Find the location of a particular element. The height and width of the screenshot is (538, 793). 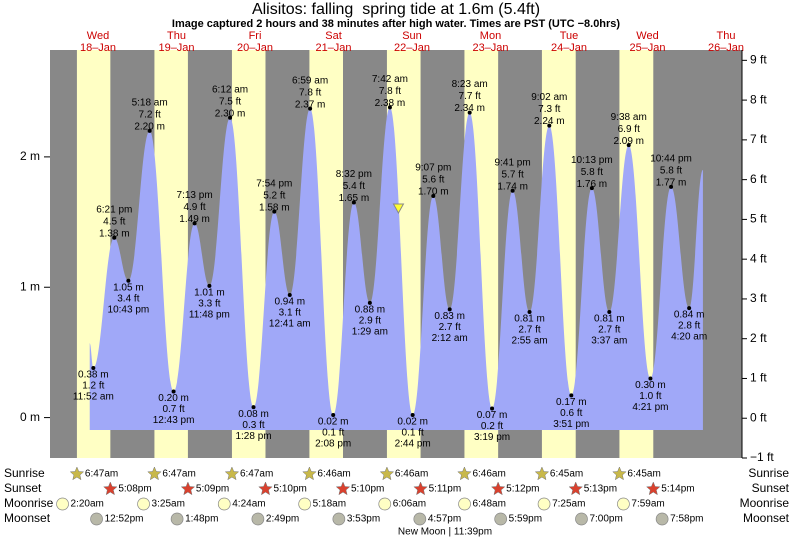

extreme-label: 5.8 ft is located at coordinates (671, 171).